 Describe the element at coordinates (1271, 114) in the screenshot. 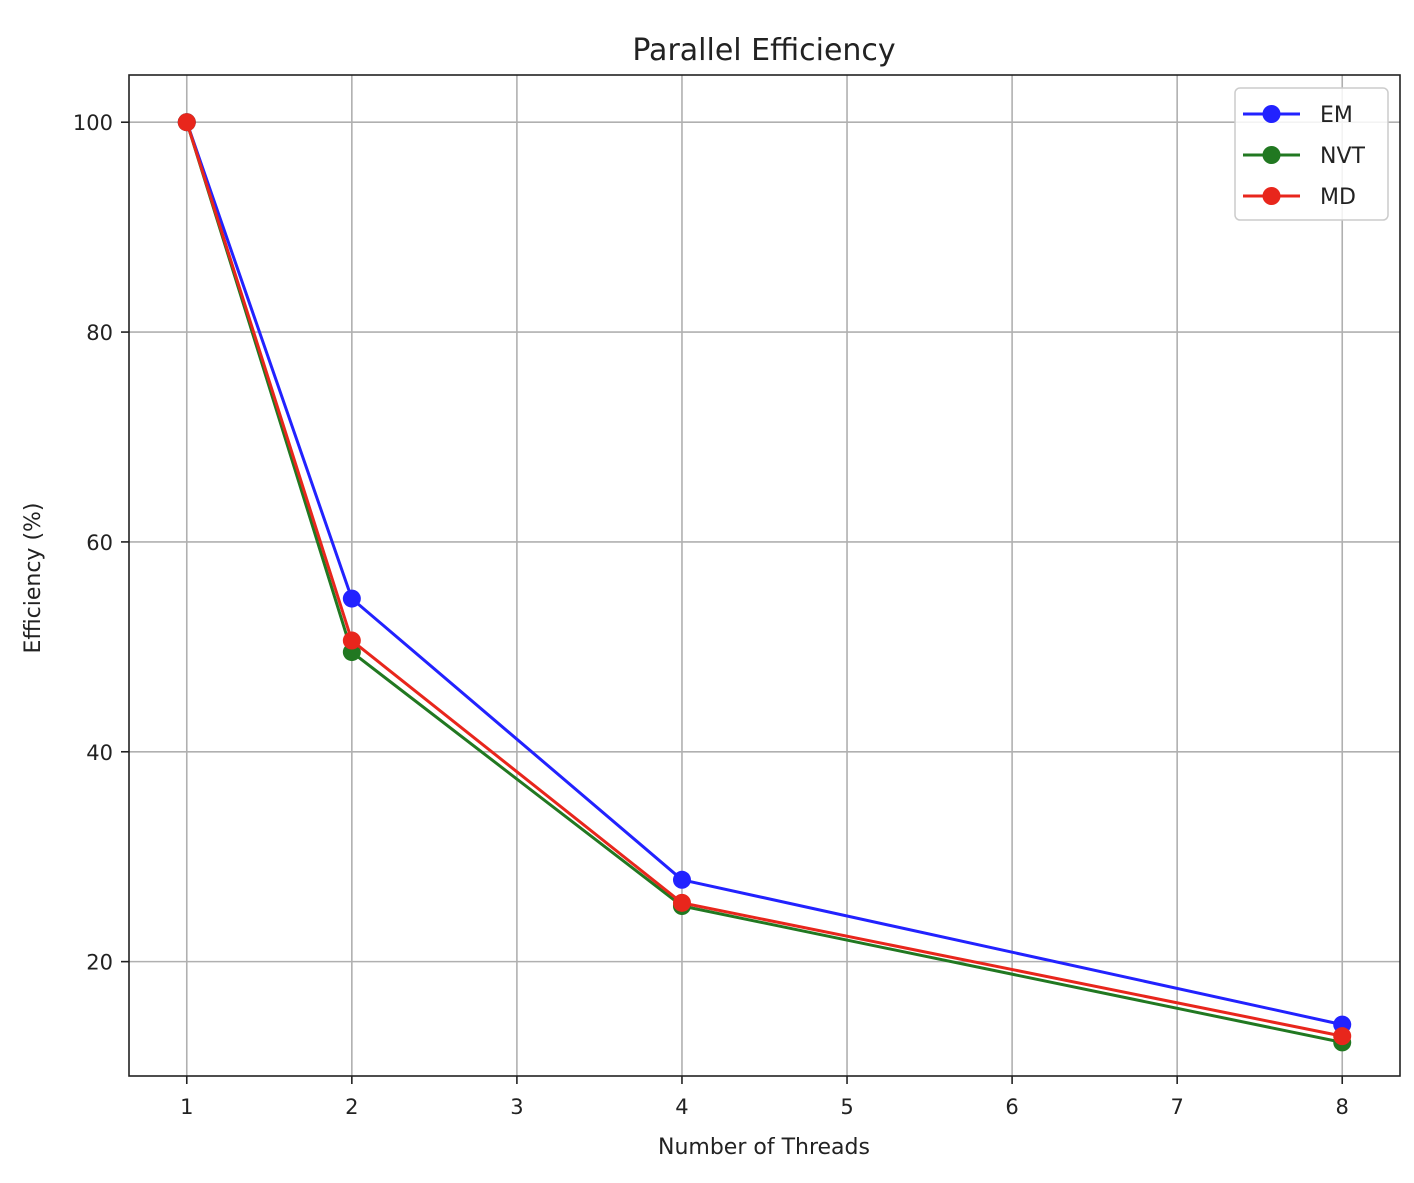

I see `legend-marker-em` at that location.